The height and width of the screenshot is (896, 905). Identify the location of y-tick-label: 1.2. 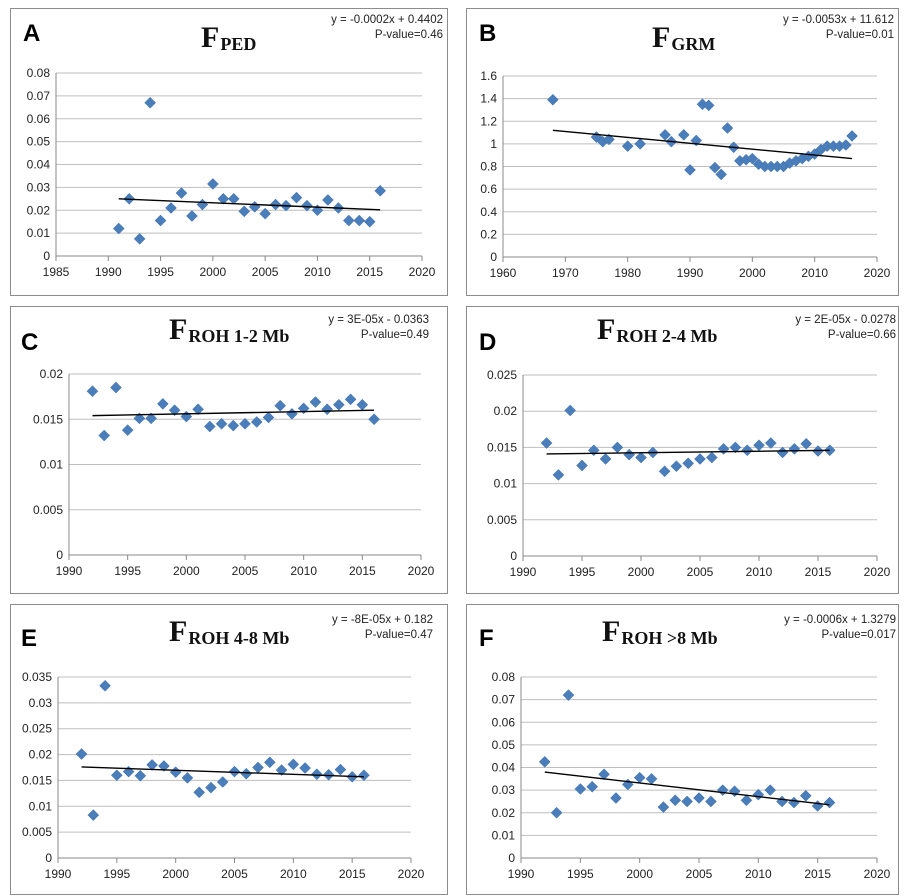
(488, 121).